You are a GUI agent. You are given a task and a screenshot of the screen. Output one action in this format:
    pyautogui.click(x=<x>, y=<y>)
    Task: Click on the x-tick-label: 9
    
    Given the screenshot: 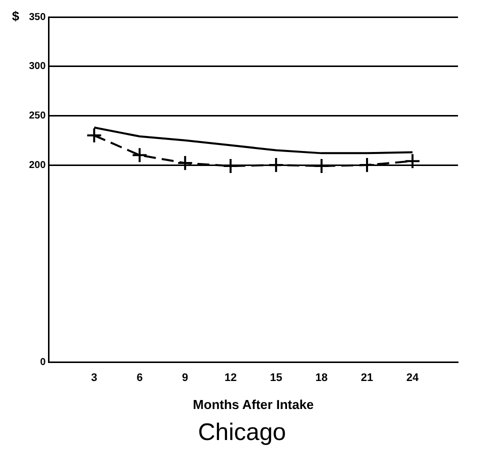 What is the action you would take?
    pyautogui.click(x=185, y=378)
    